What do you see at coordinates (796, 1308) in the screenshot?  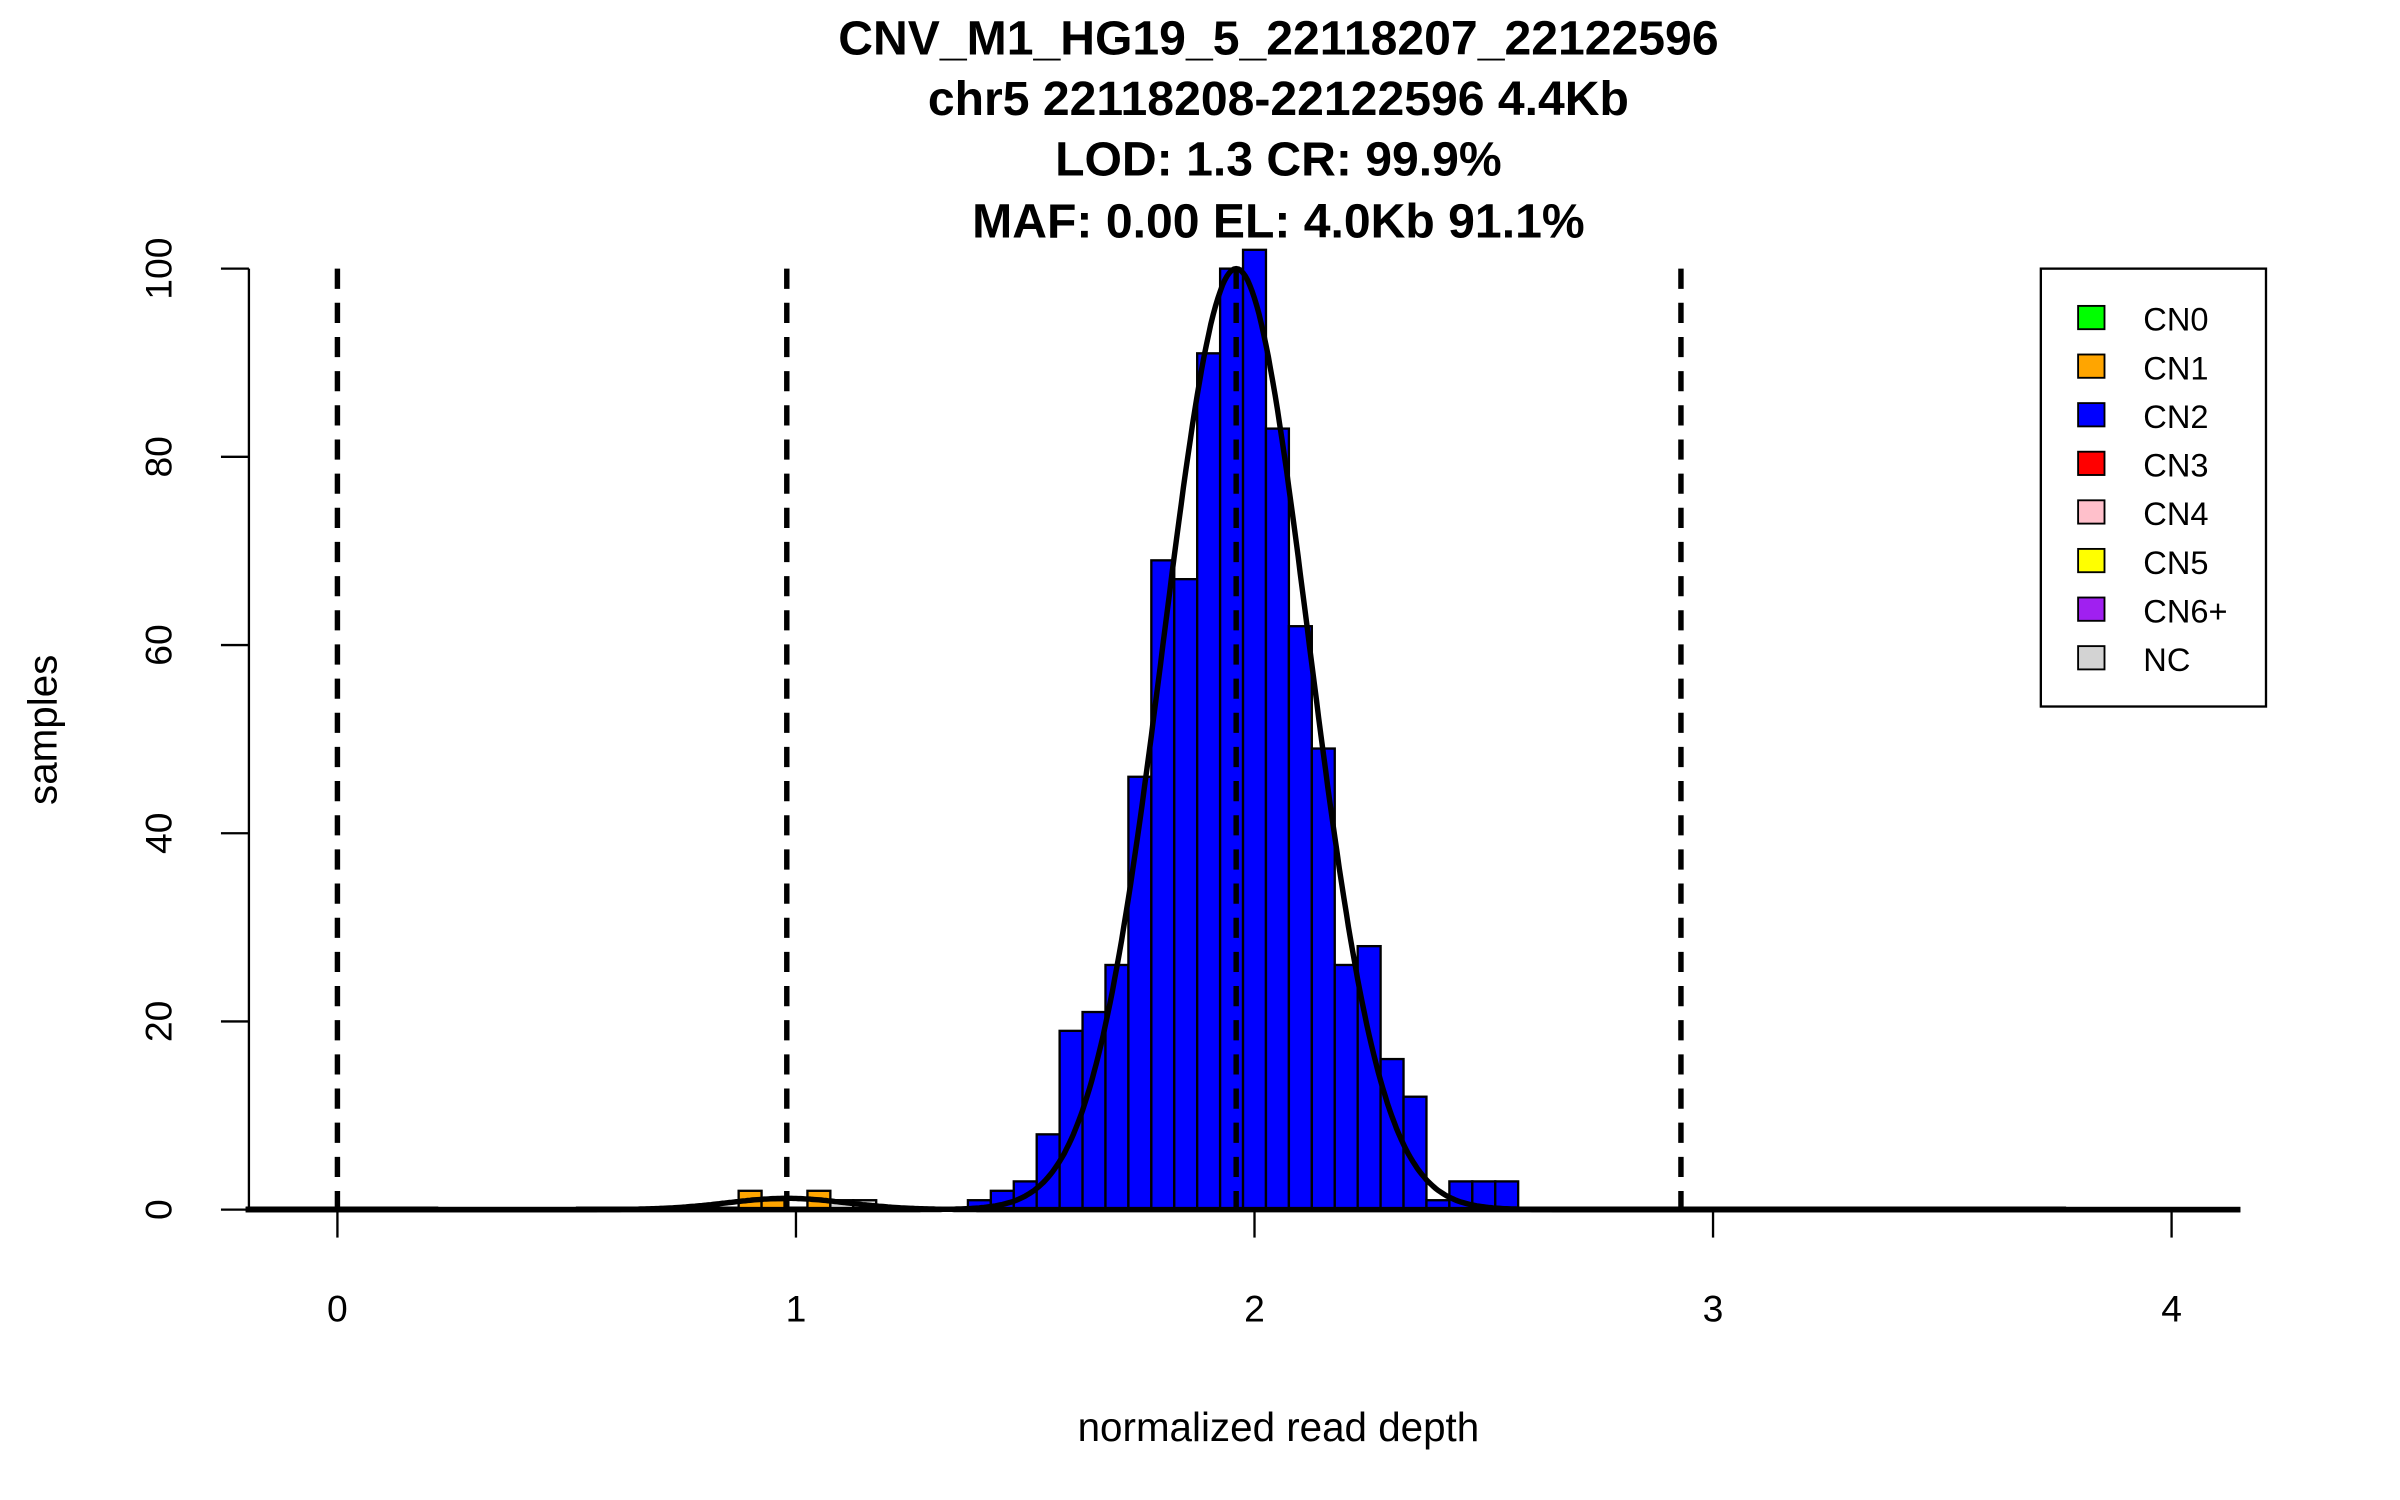 I see `x-tick-label: 1` at bounding box center [796, 1308].